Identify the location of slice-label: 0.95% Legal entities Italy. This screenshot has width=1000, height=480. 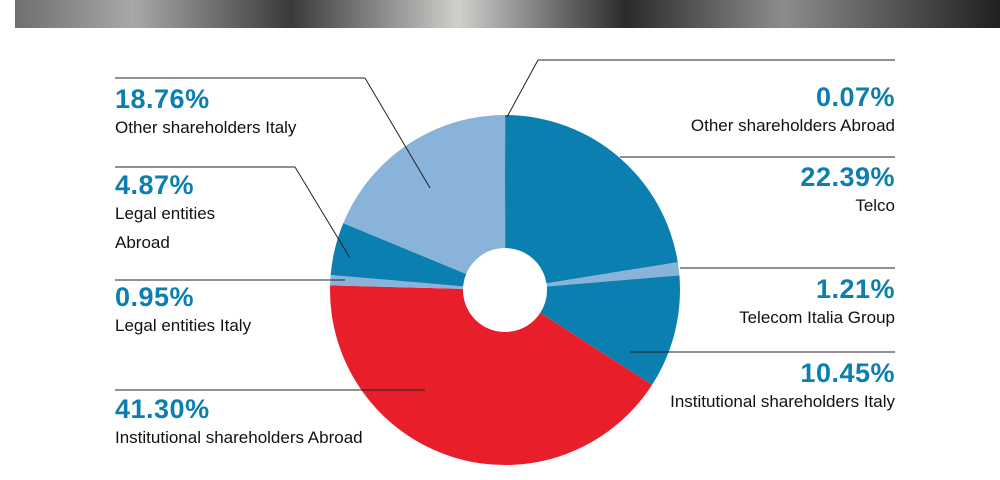
(240, 312).